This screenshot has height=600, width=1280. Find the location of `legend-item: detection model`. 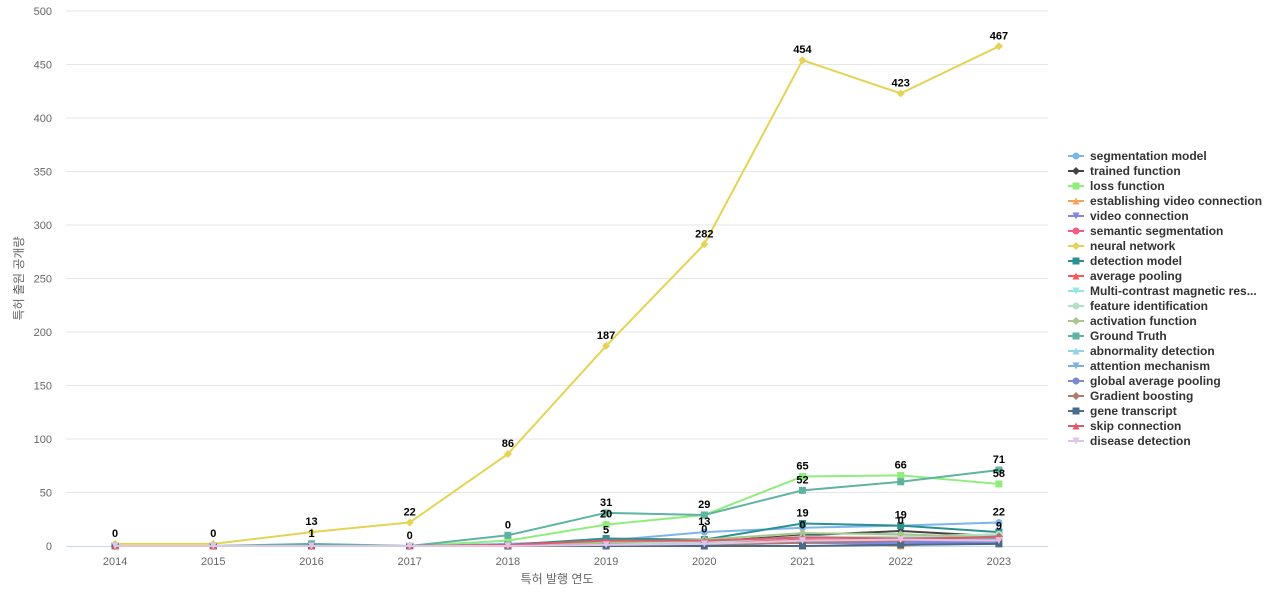

legend-item: detection model is located at coordinates (1125, 261).